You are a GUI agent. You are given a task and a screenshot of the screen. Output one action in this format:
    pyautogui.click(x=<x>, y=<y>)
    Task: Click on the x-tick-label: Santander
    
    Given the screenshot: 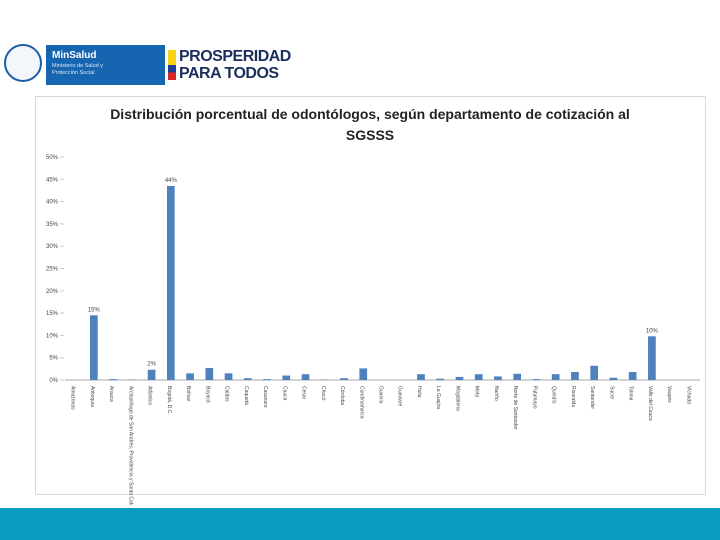 What is the action you would take?
    pyautogui.click(x=592, y=397)
    